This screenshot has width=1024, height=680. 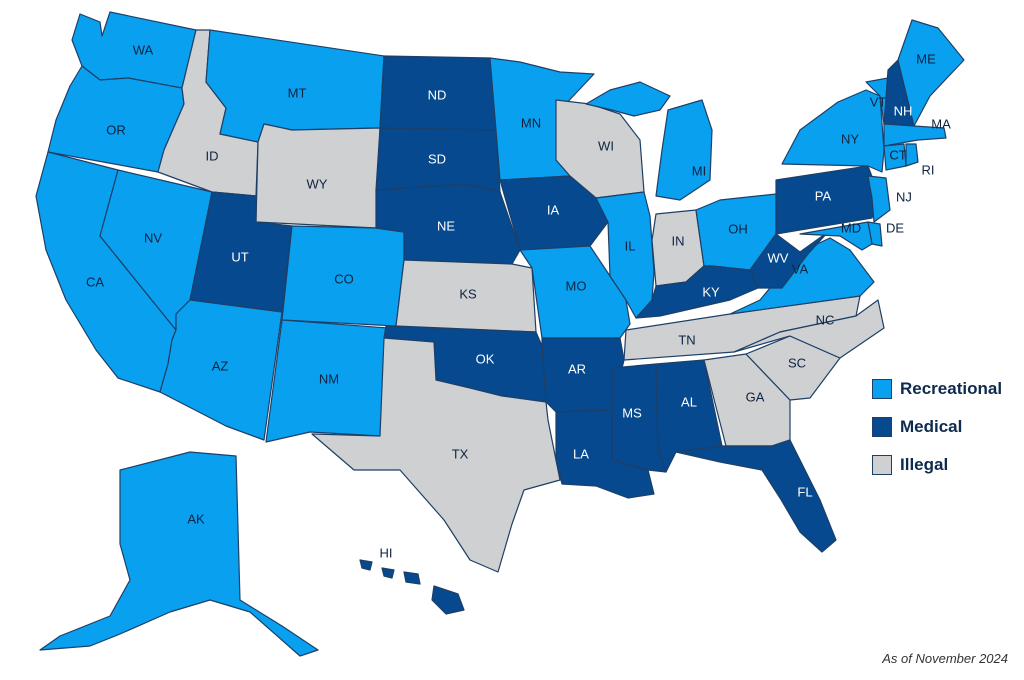 I want to click on state-label-va: VA, so click(x=800, y=268).